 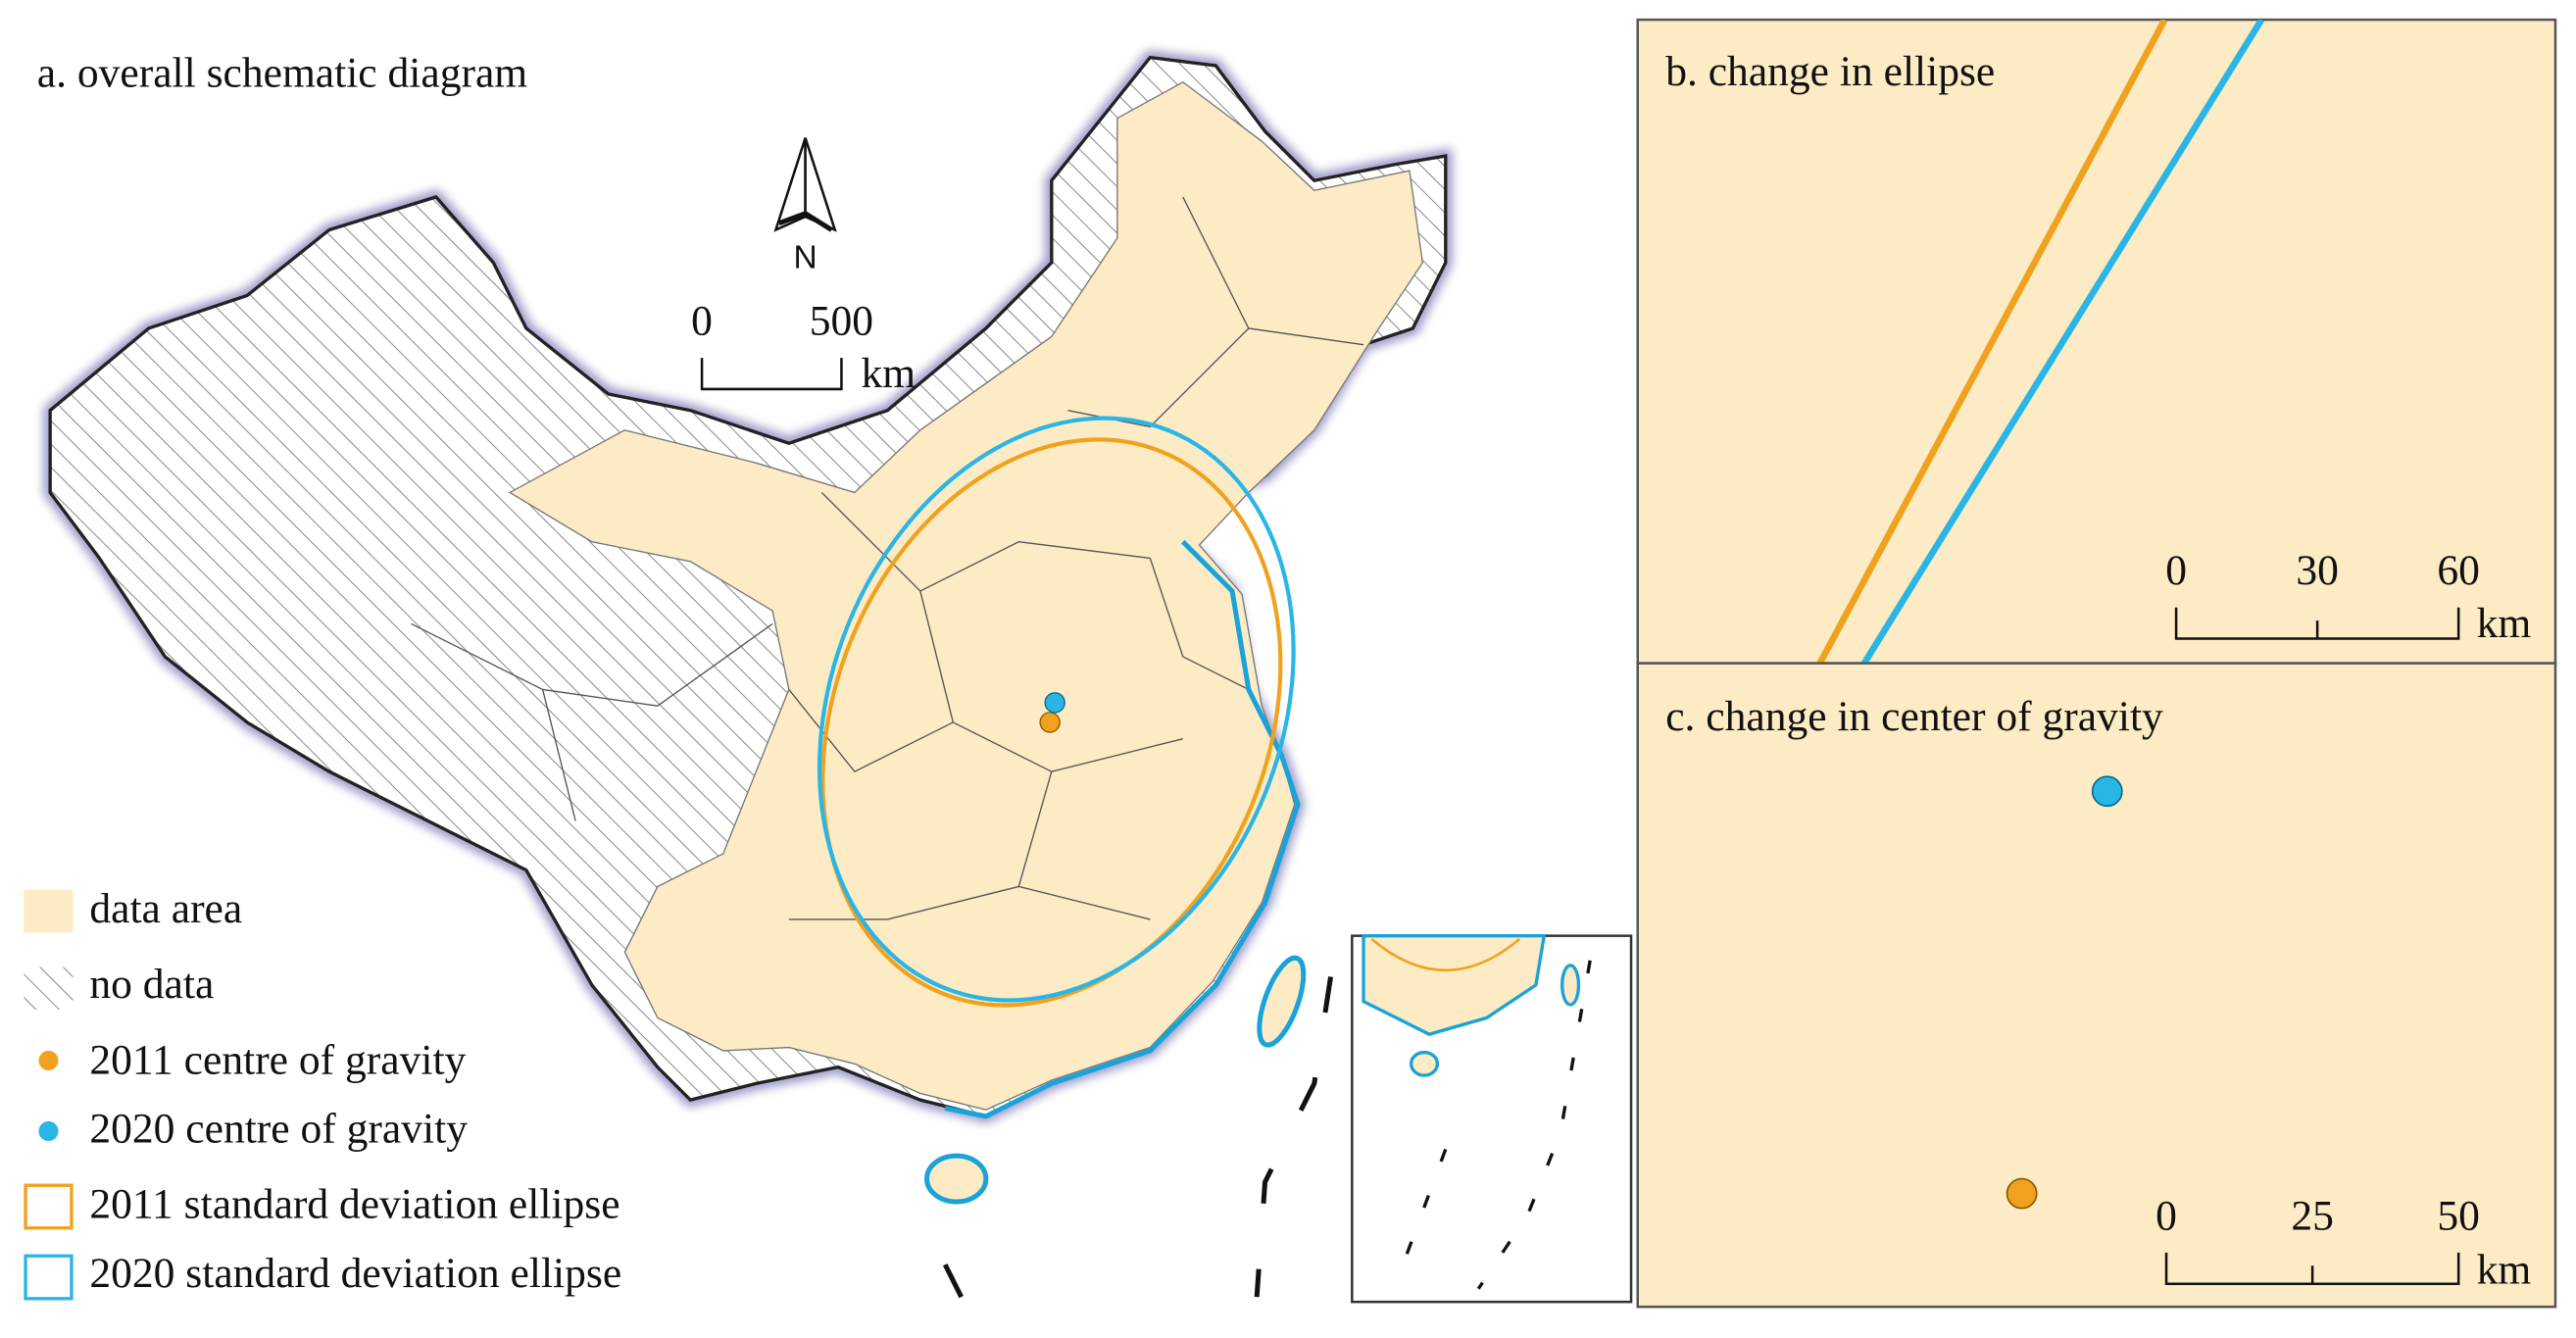 What do you see at coordinates (841, 321) in the screenshot?
I see `scale-label: 500` at bounding box center [841, 321].